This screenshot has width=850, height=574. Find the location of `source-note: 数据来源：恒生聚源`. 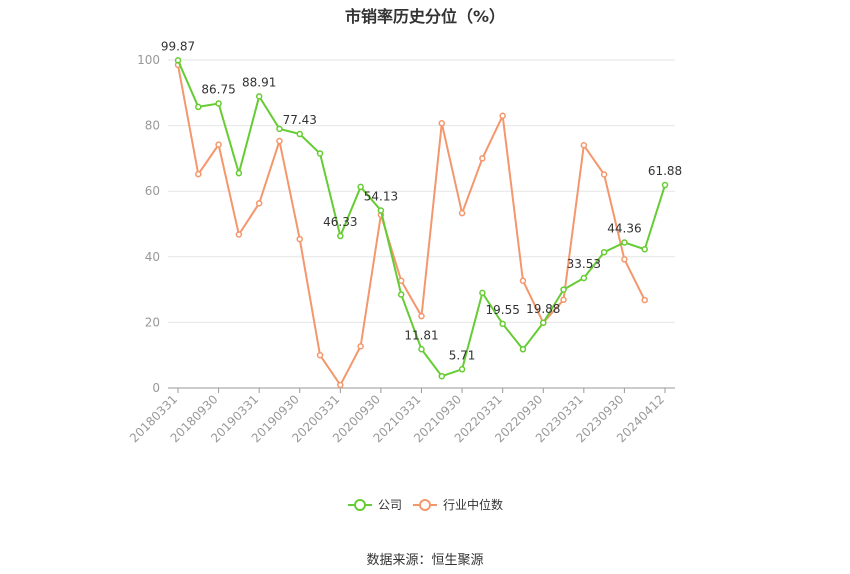

source-note: 数据来源：恒生聚源 is located at coordinates (425, 560).